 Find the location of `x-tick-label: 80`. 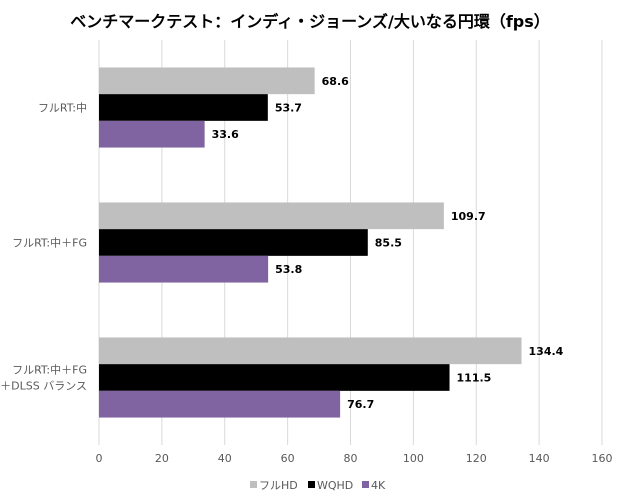

x-tick-label: 80 is located at coordinates (351, 458).